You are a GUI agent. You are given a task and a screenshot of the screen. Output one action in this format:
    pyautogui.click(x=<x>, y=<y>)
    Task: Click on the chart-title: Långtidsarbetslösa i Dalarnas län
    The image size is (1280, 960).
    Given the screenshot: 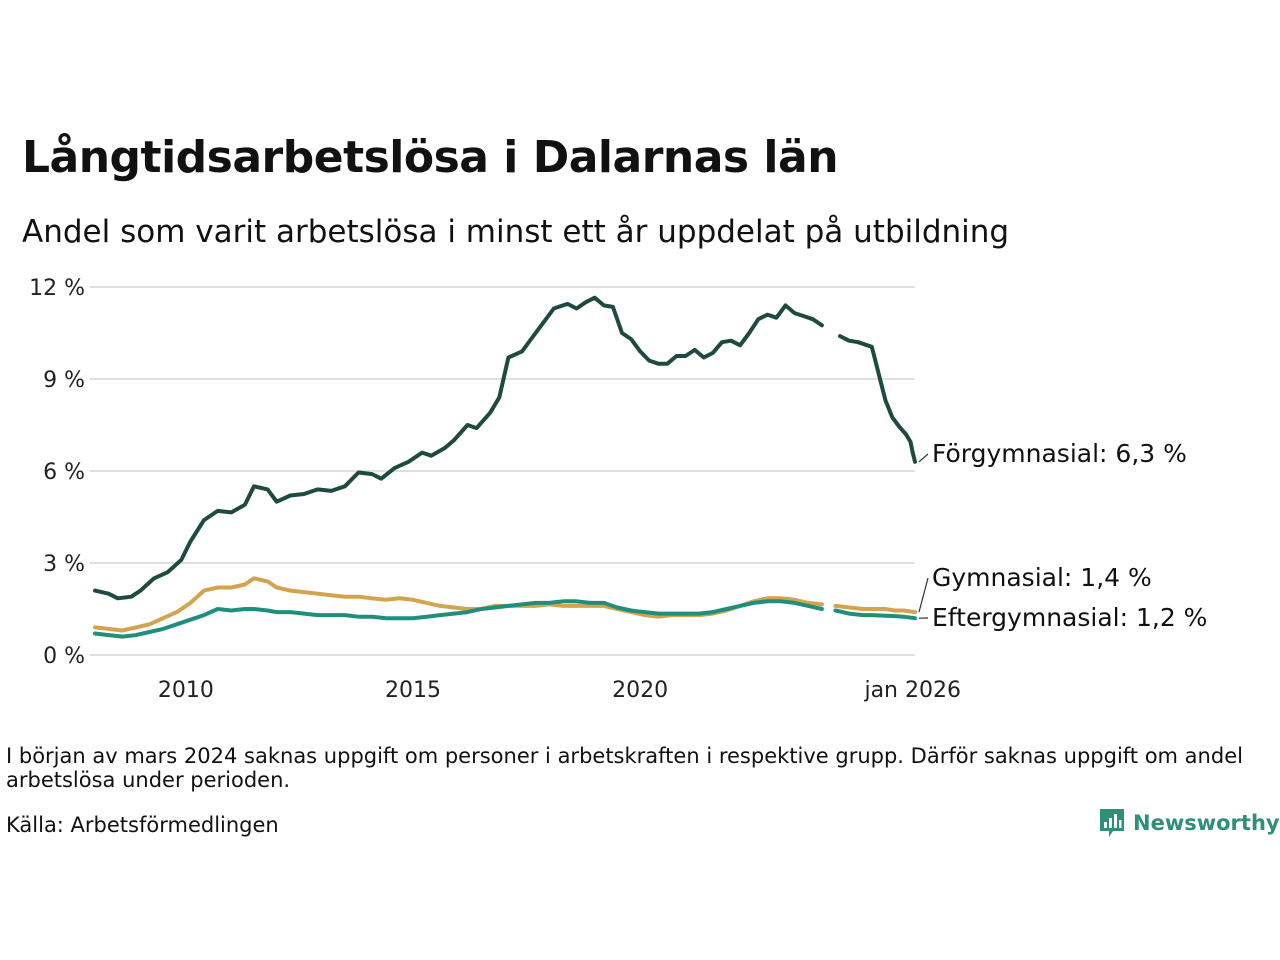 What is the action you would take?
    pyautogui.click(x=430, y=157)
    